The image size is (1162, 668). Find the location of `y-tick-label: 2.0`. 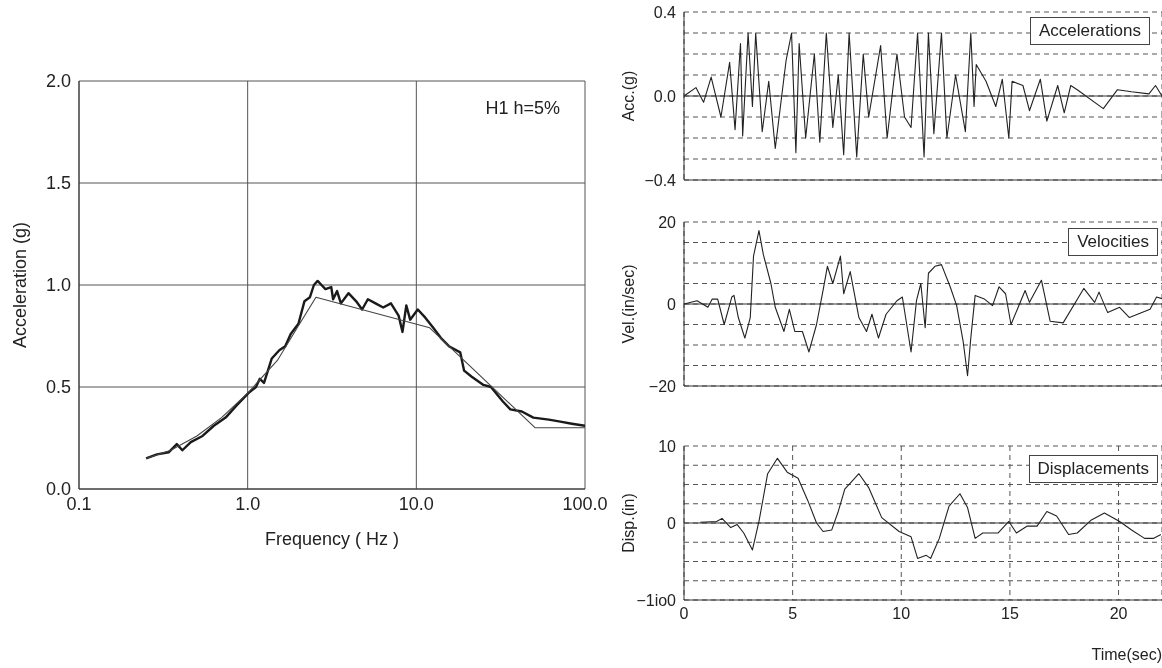

y-tick-label: 2.0 is located at coordinates (58, 81).